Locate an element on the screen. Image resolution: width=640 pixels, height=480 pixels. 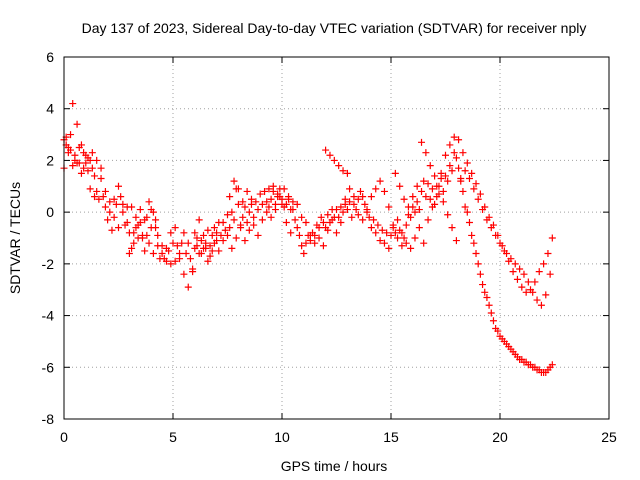
x-tick-label: 5 is located at coordinates (173, 437).